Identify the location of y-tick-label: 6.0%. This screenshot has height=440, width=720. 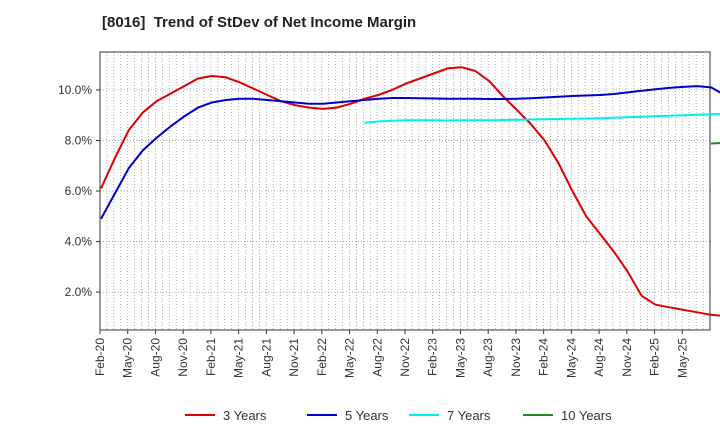
(79, 191).